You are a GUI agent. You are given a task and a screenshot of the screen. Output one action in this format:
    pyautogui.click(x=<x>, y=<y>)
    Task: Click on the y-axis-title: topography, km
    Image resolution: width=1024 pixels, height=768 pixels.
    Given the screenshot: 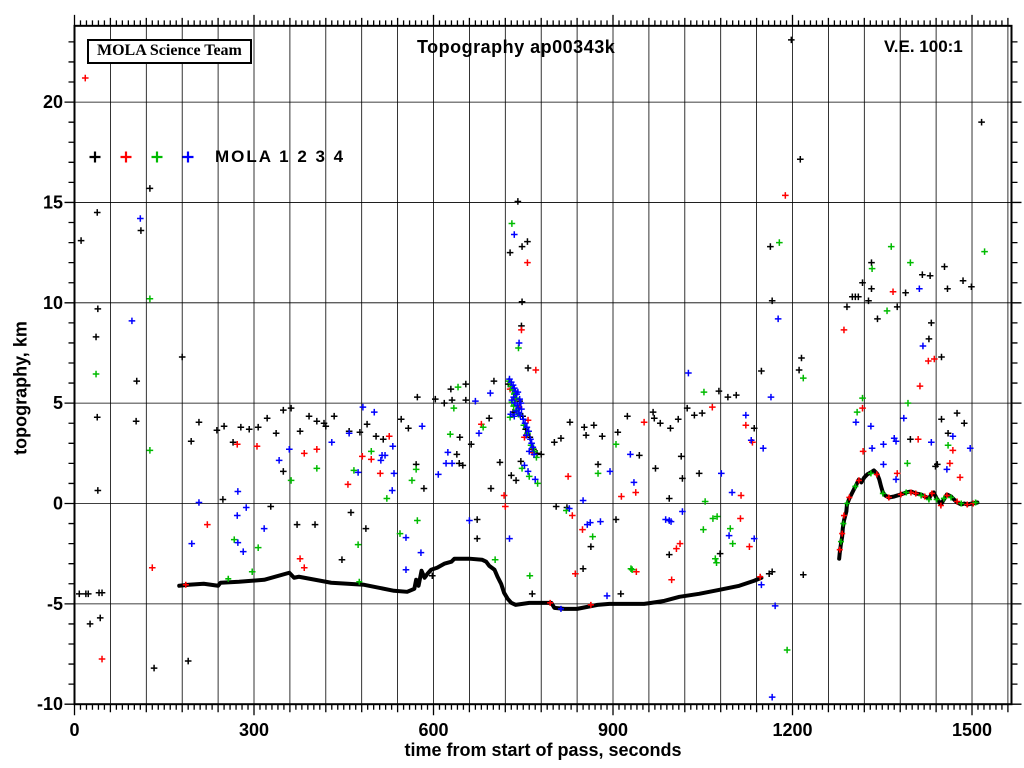 What is the action you would take?
    pyautogui.click(x=20, y=388)
    